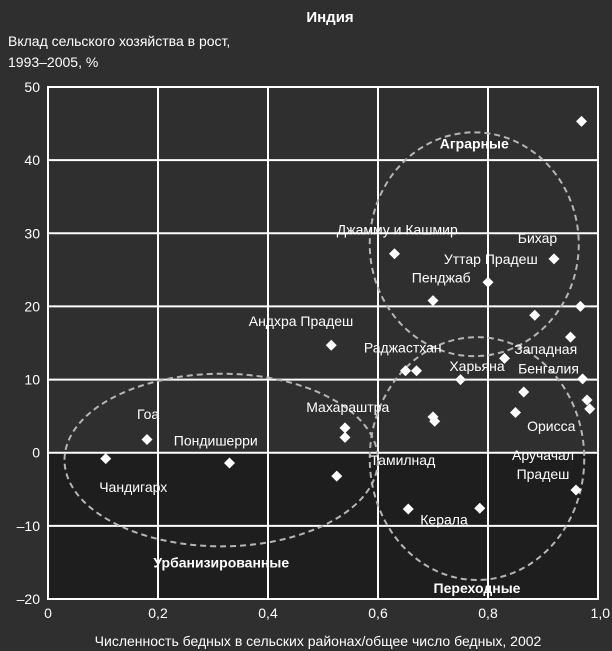 The width and height of the screenshot is (612, 651). I want to click on point-label-6: Тамилнад, so click(402, 460).